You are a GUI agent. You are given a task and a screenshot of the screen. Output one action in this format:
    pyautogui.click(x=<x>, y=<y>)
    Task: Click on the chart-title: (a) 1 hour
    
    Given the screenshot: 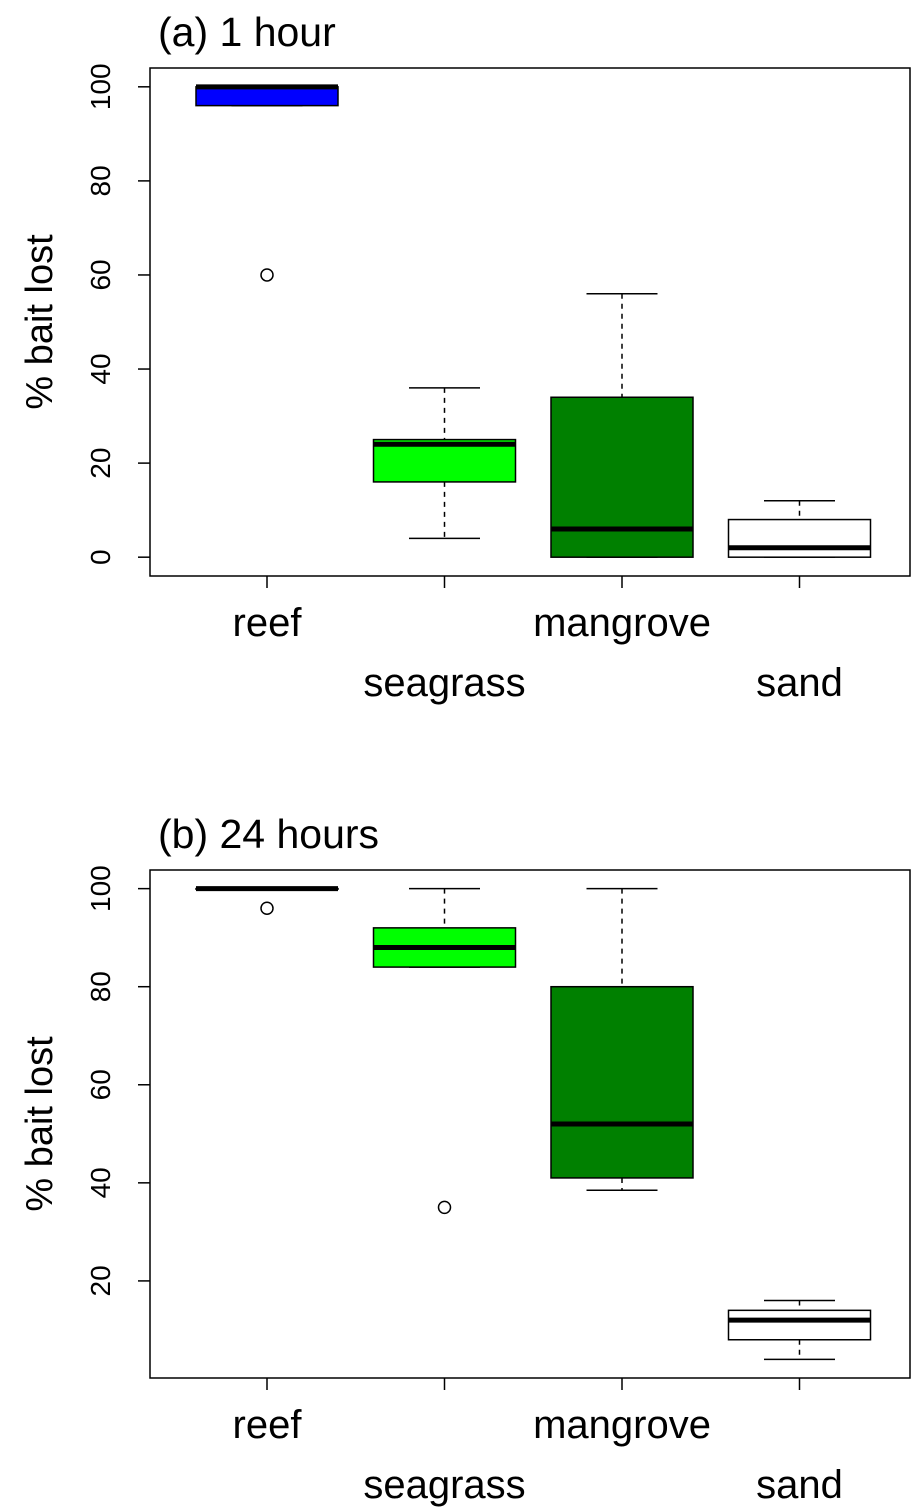 What is the action you would take?
    pyautogui.click(x=247, y=32)
    